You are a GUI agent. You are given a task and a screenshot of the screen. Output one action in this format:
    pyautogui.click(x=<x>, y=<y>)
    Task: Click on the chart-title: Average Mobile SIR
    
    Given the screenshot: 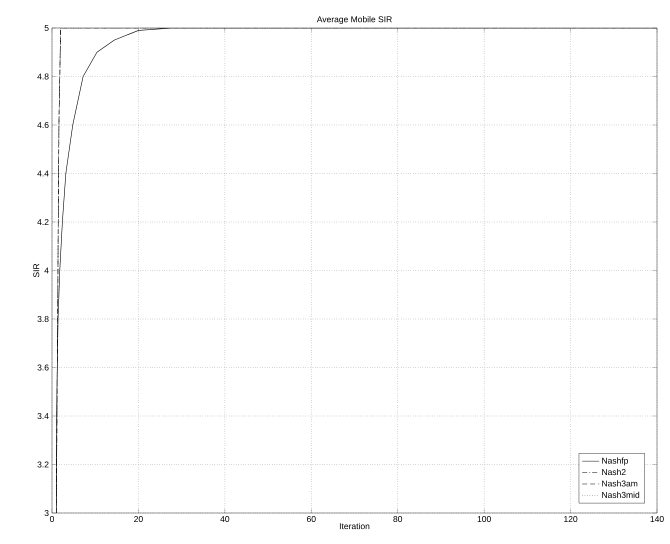 What is the action you would take?
    pyautogui.click(x=354, y=20)
    